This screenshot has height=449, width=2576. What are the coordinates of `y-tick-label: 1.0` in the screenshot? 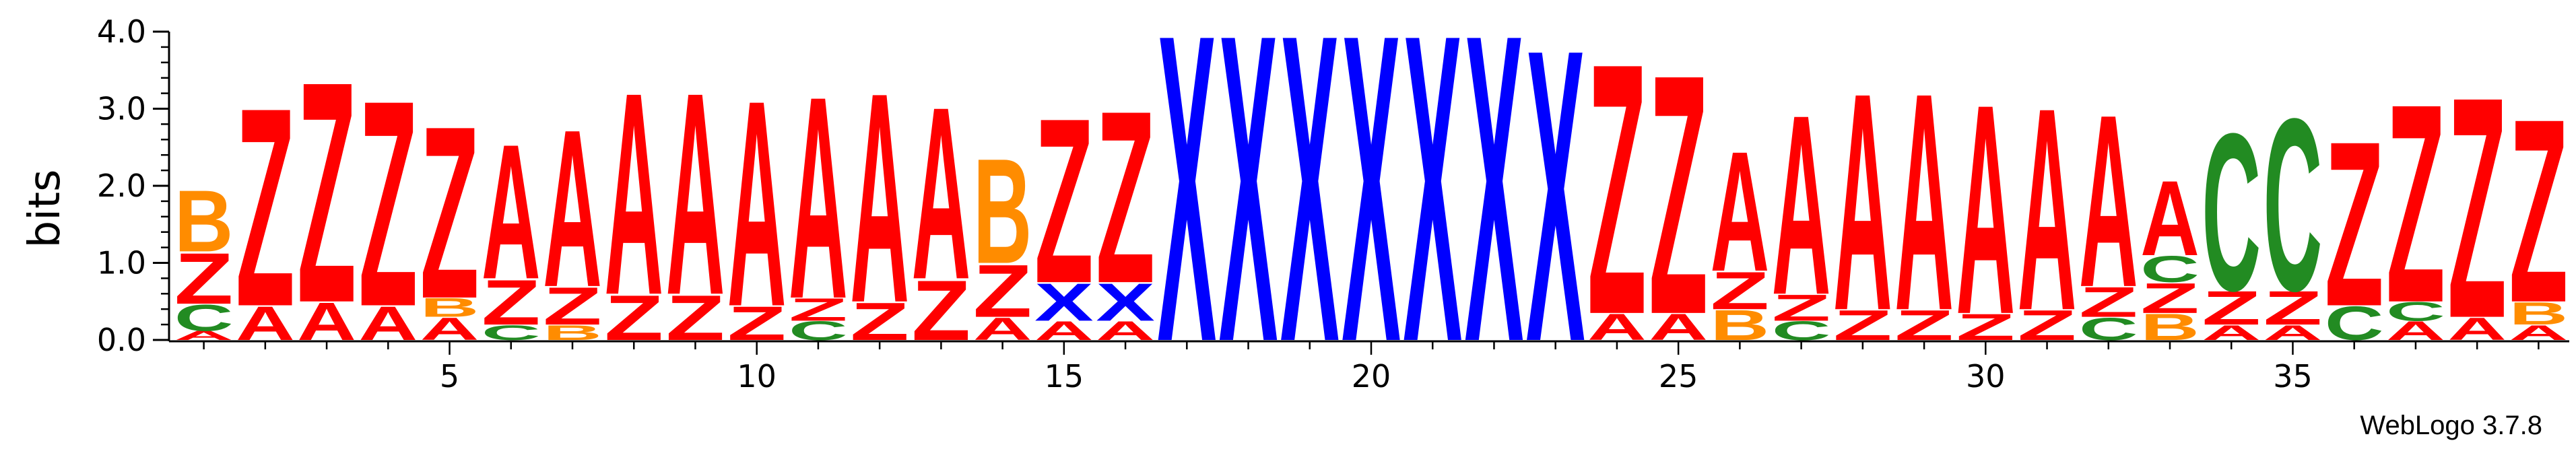 It's located at (121, 263).